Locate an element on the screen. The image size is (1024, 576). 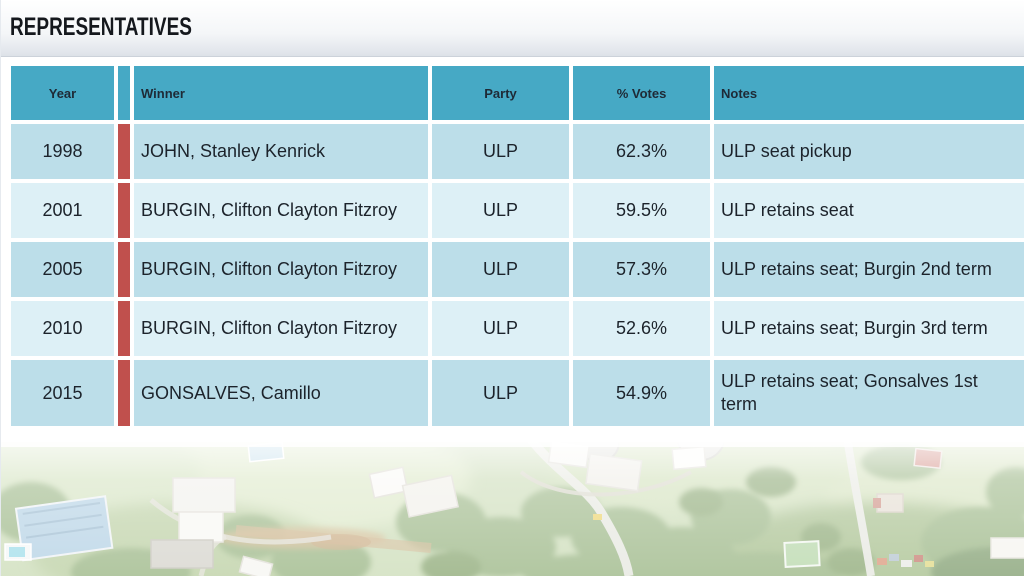
votes-cell: 59.5% is located at coordinates (641, 210).